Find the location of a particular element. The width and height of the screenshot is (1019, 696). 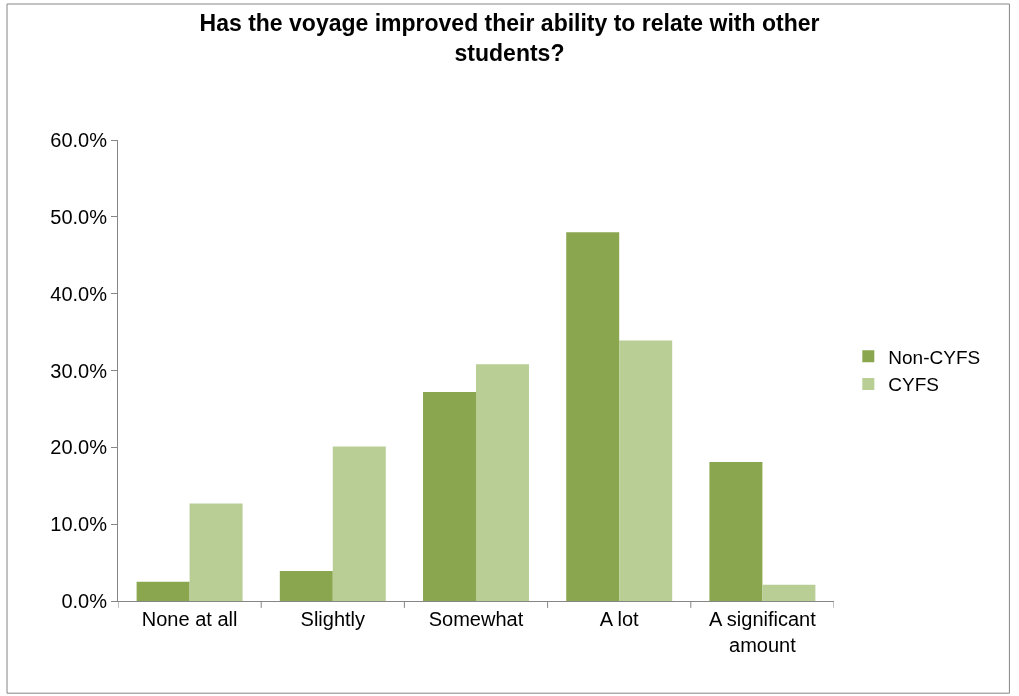

x-tick-label: A lot is located at coordinates (619, 619).